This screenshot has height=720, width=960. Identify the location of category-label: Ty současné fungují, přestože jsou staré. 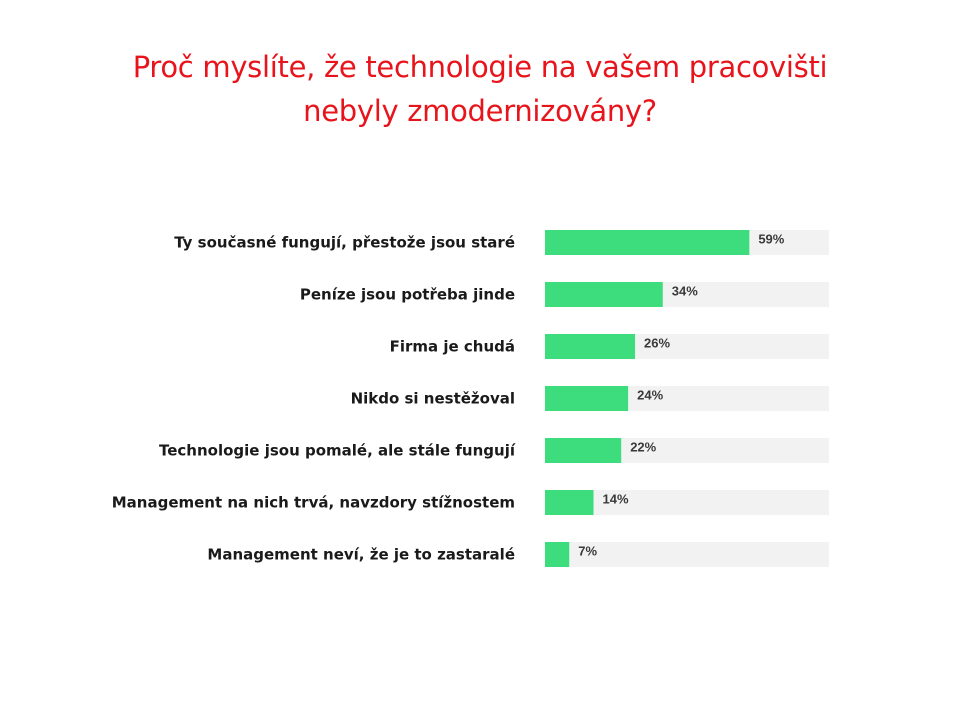
(344, 243).